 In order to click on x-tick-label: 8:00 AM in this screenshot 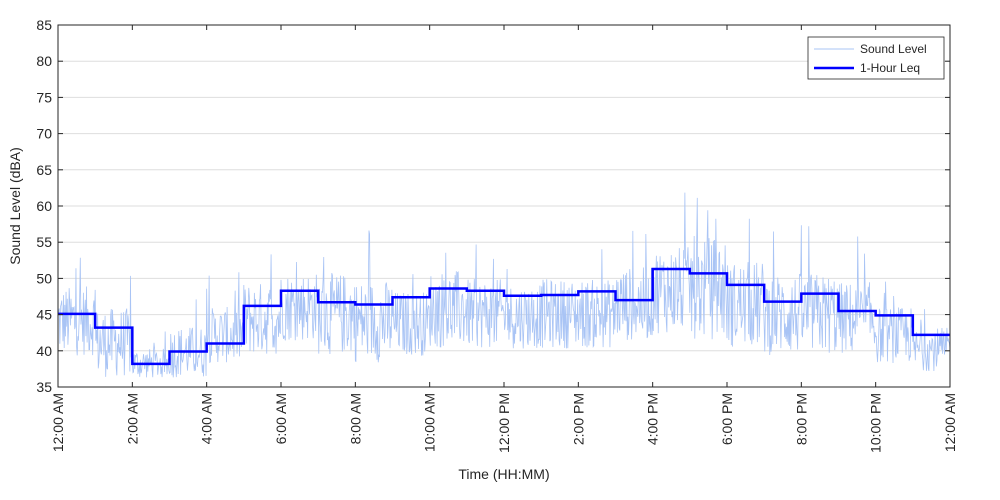, I will do `click(355, 418)`.